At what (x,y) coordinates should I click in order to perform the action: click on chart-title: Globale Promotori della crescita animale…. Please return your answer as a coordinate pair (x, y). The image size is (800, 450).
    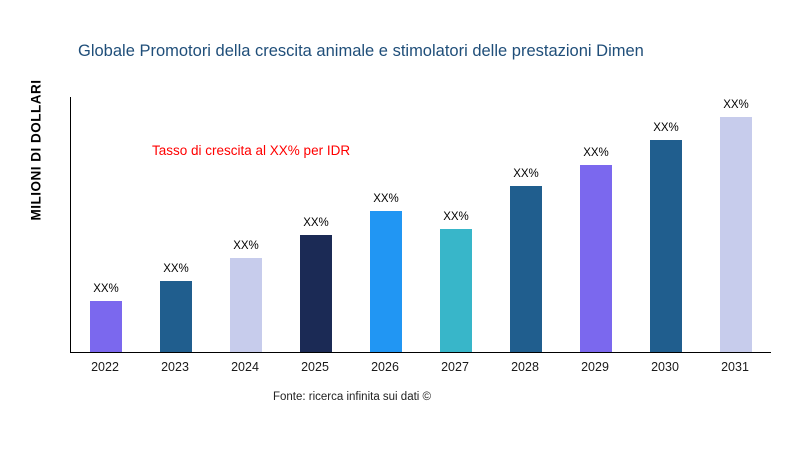
    Looking at the image, I should click on (361, 51).